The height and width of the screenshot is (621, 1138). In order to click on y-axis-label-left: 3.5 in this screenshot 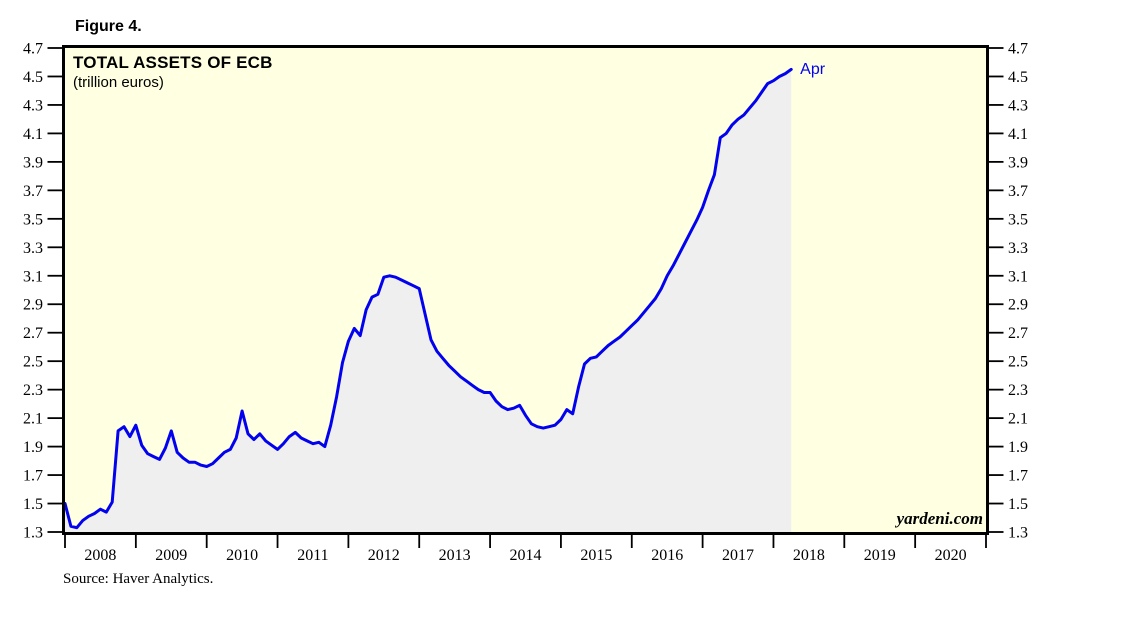, I will do `click(33, 219)`.